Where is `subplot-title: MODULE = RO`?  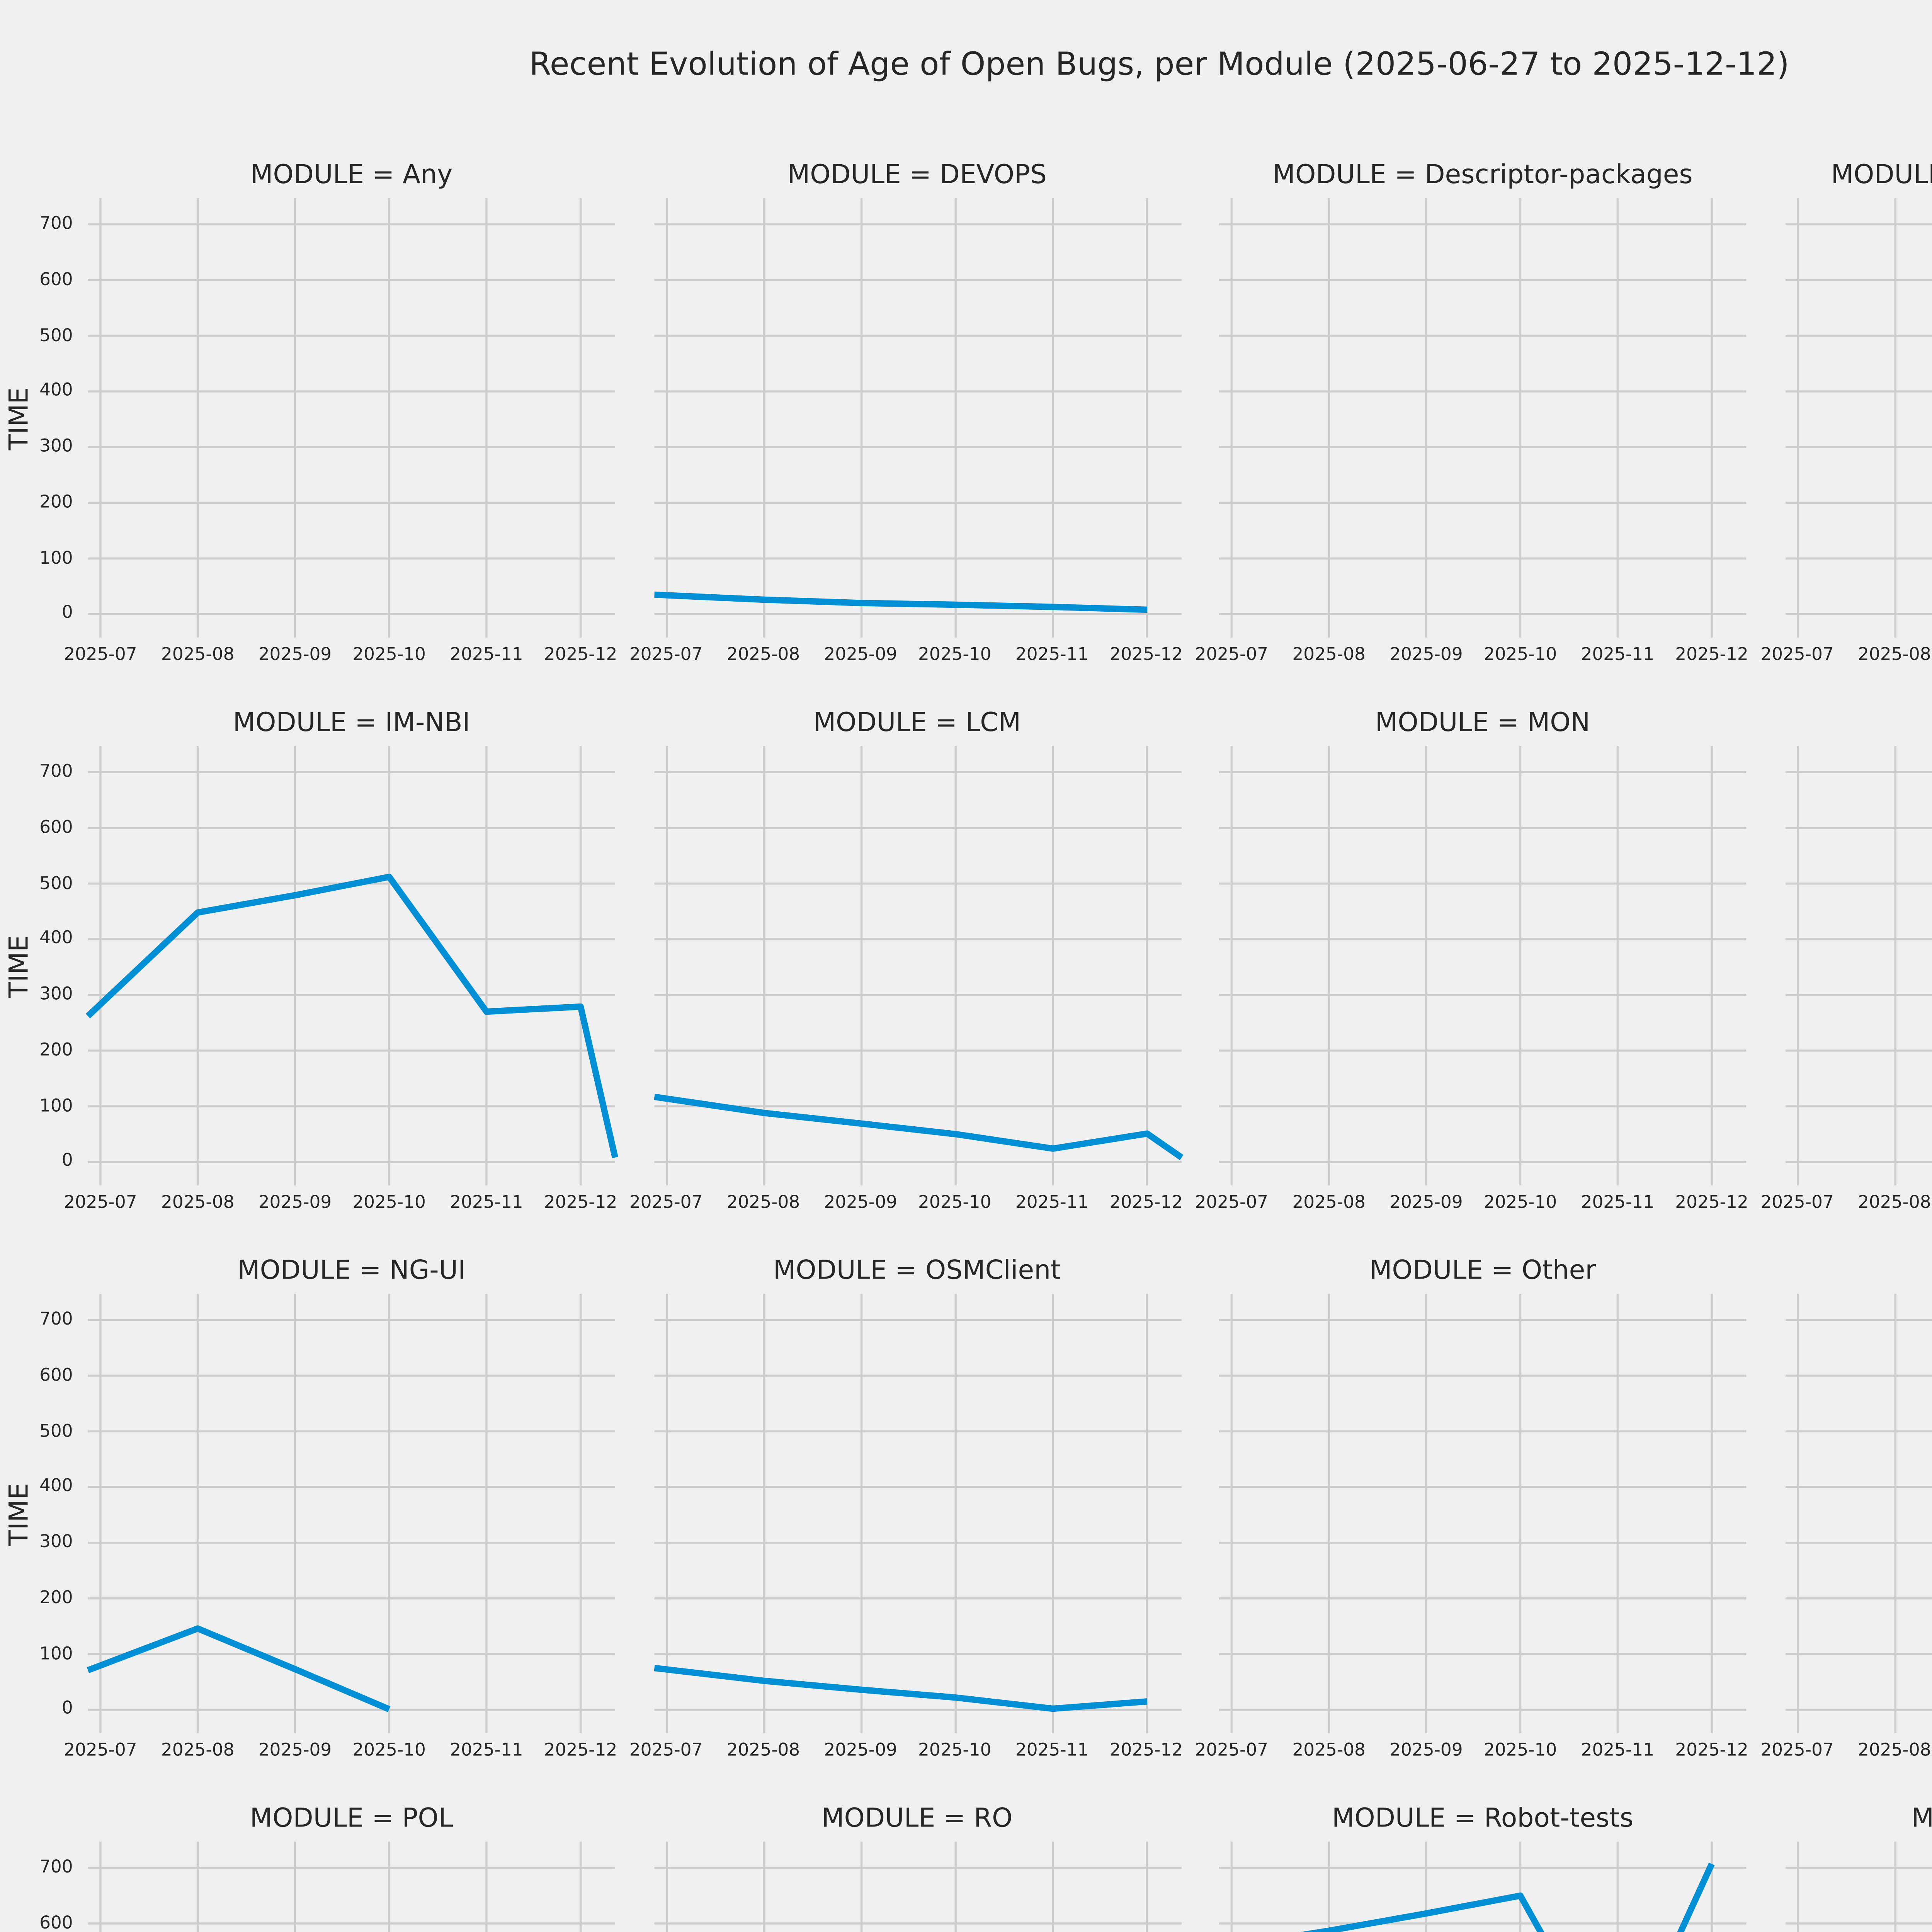 subplot-title: MODULE = RO is located at coordinates (917, 1819).